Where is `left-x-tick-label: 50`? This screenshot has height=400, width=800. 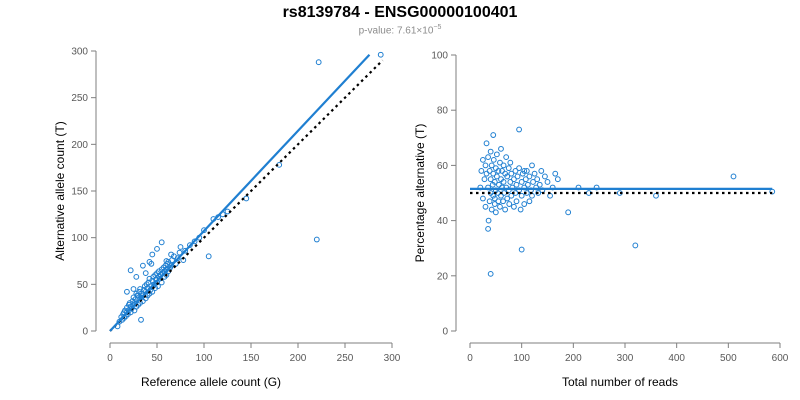
left-x-tick-label: 50 is located at coordinates (157, 358).